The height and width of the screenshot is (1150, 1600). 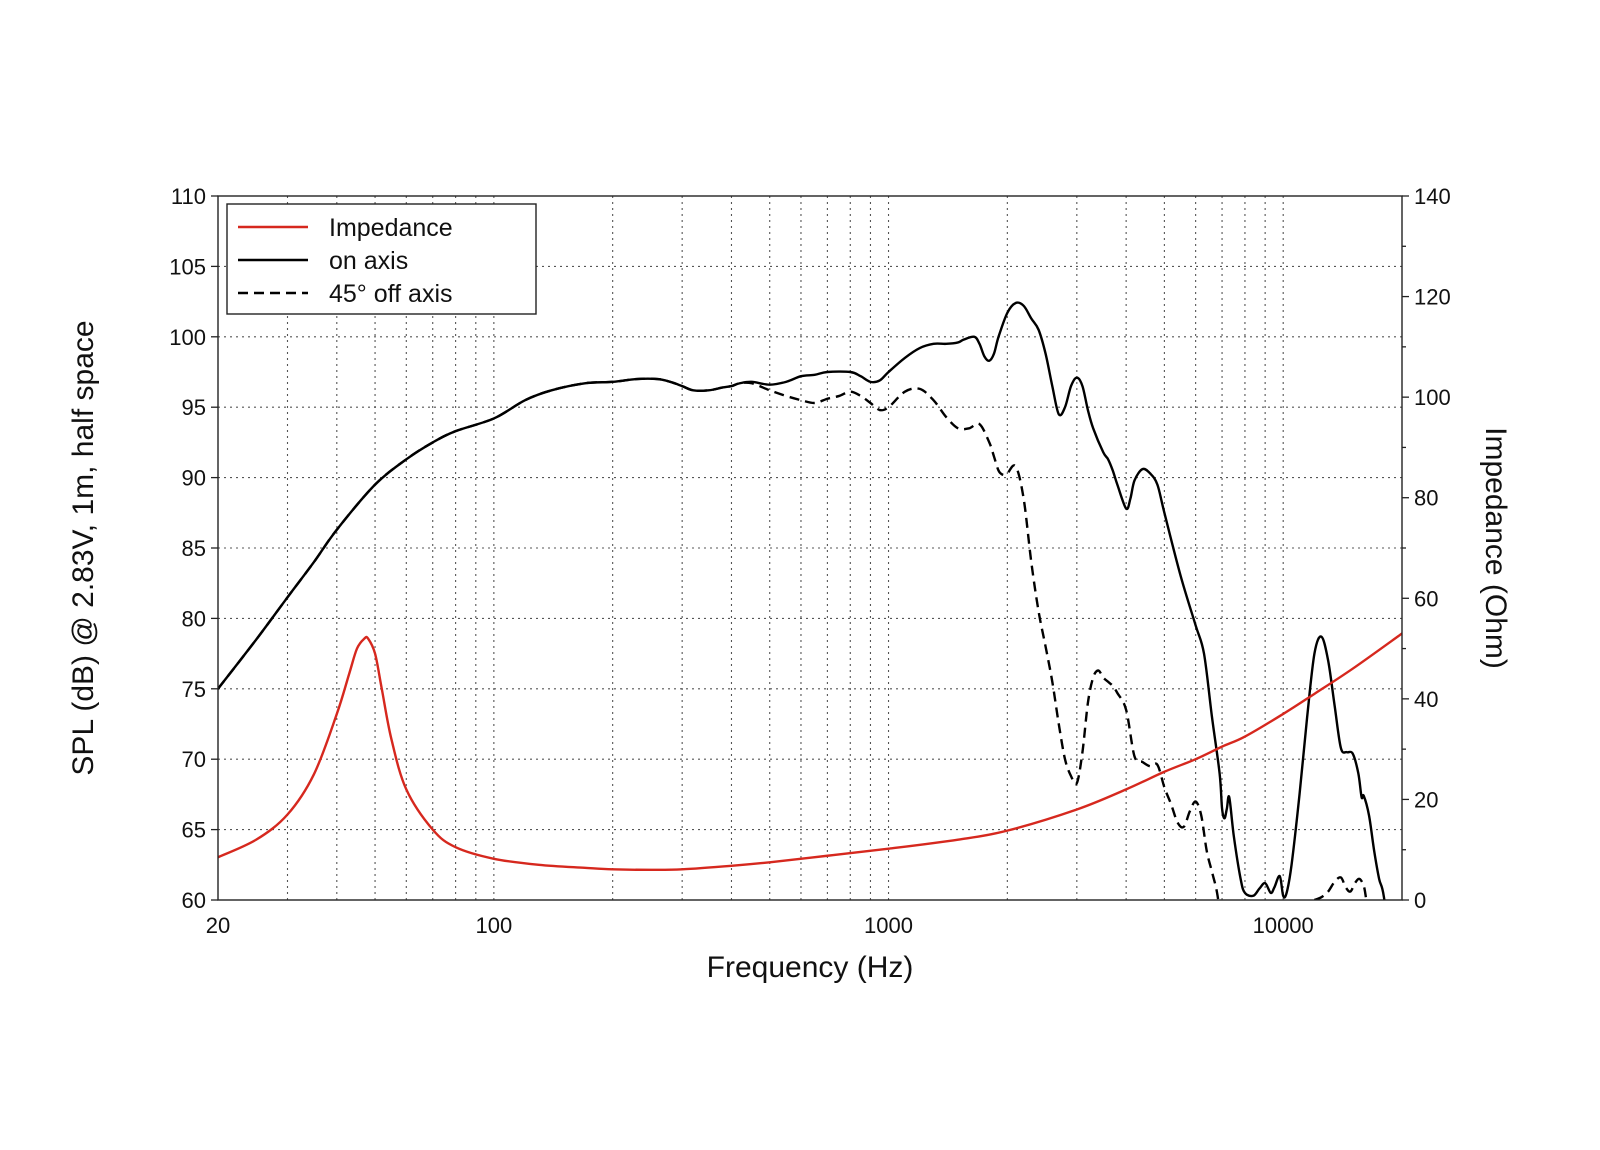 I want to click on x-axis-title: Frequency (Hz), so click(x=810, y=967).